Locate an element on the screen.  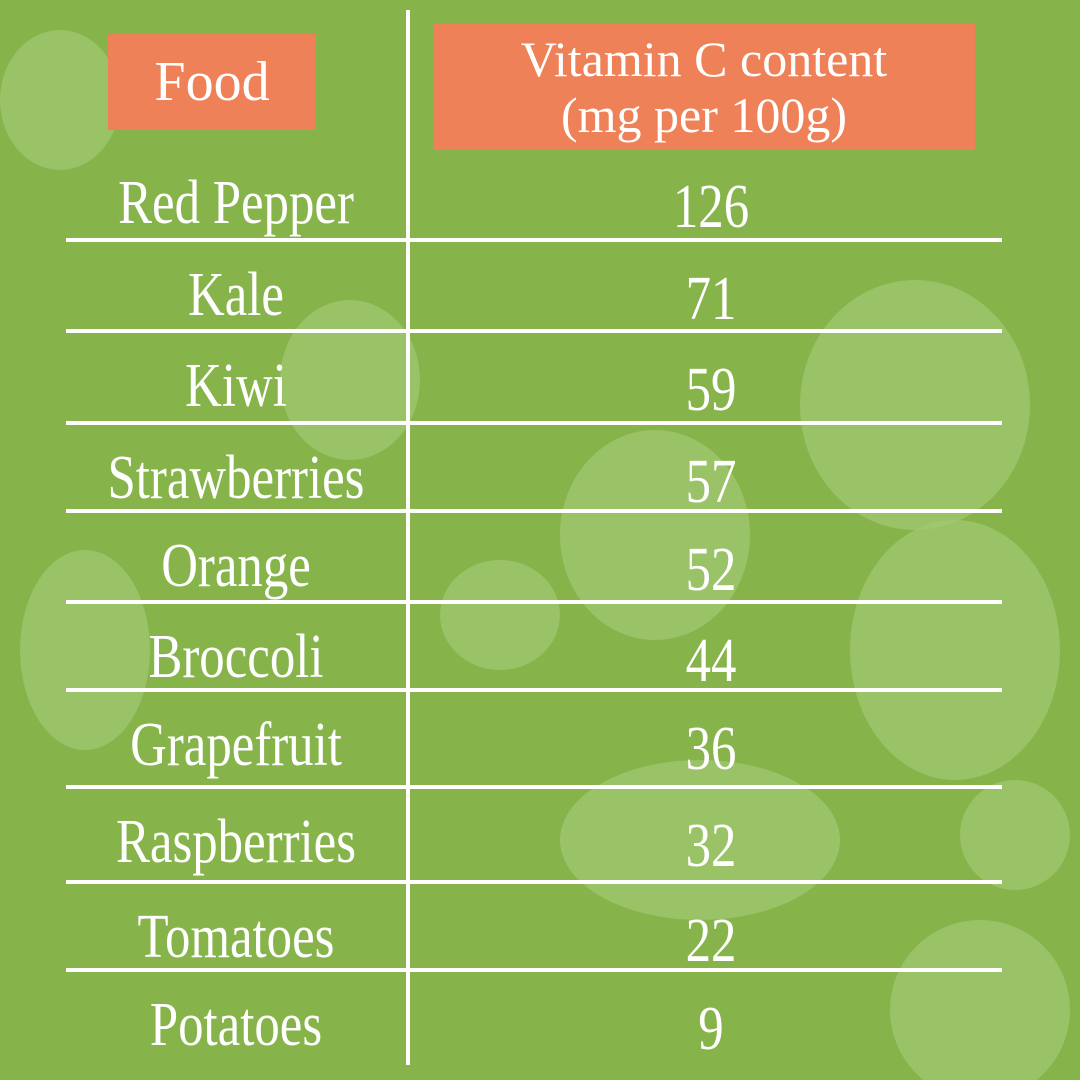
food-name: Grapefruit is located at coordinates (236, 745).